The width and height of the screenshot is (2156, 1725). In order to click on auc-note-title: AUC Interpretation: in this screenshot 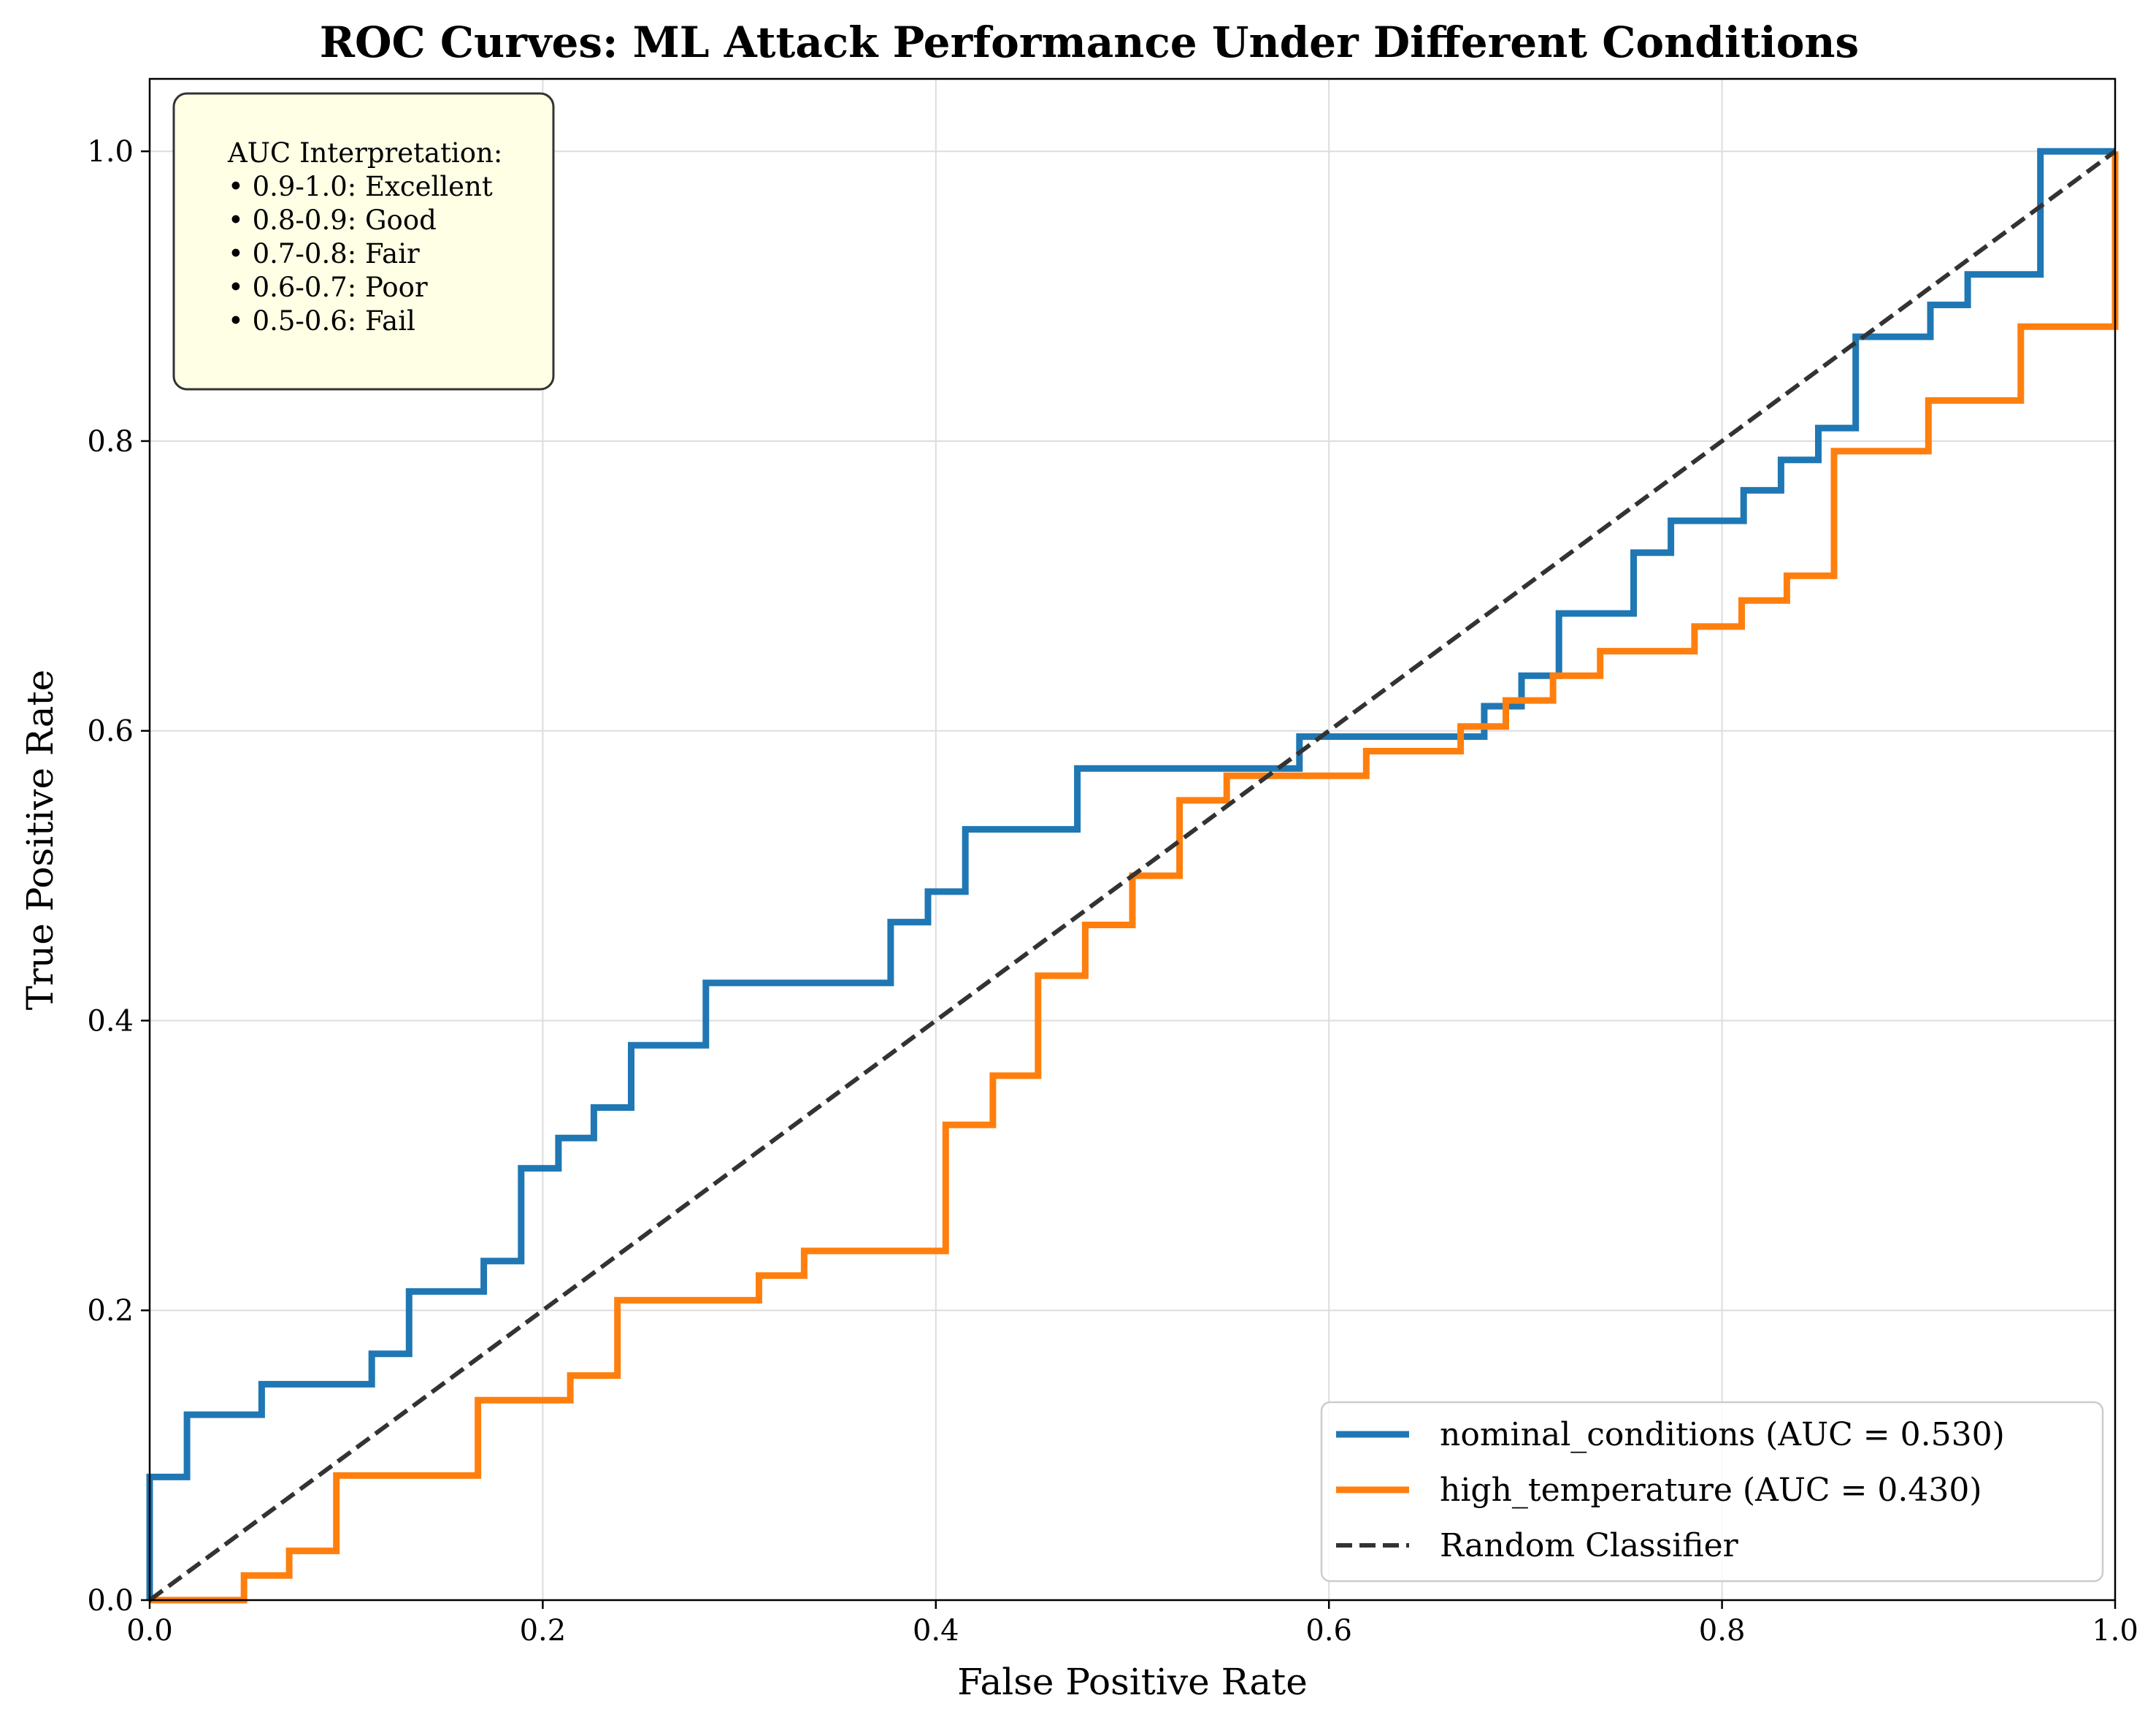, I will do `click(364, 153)`.